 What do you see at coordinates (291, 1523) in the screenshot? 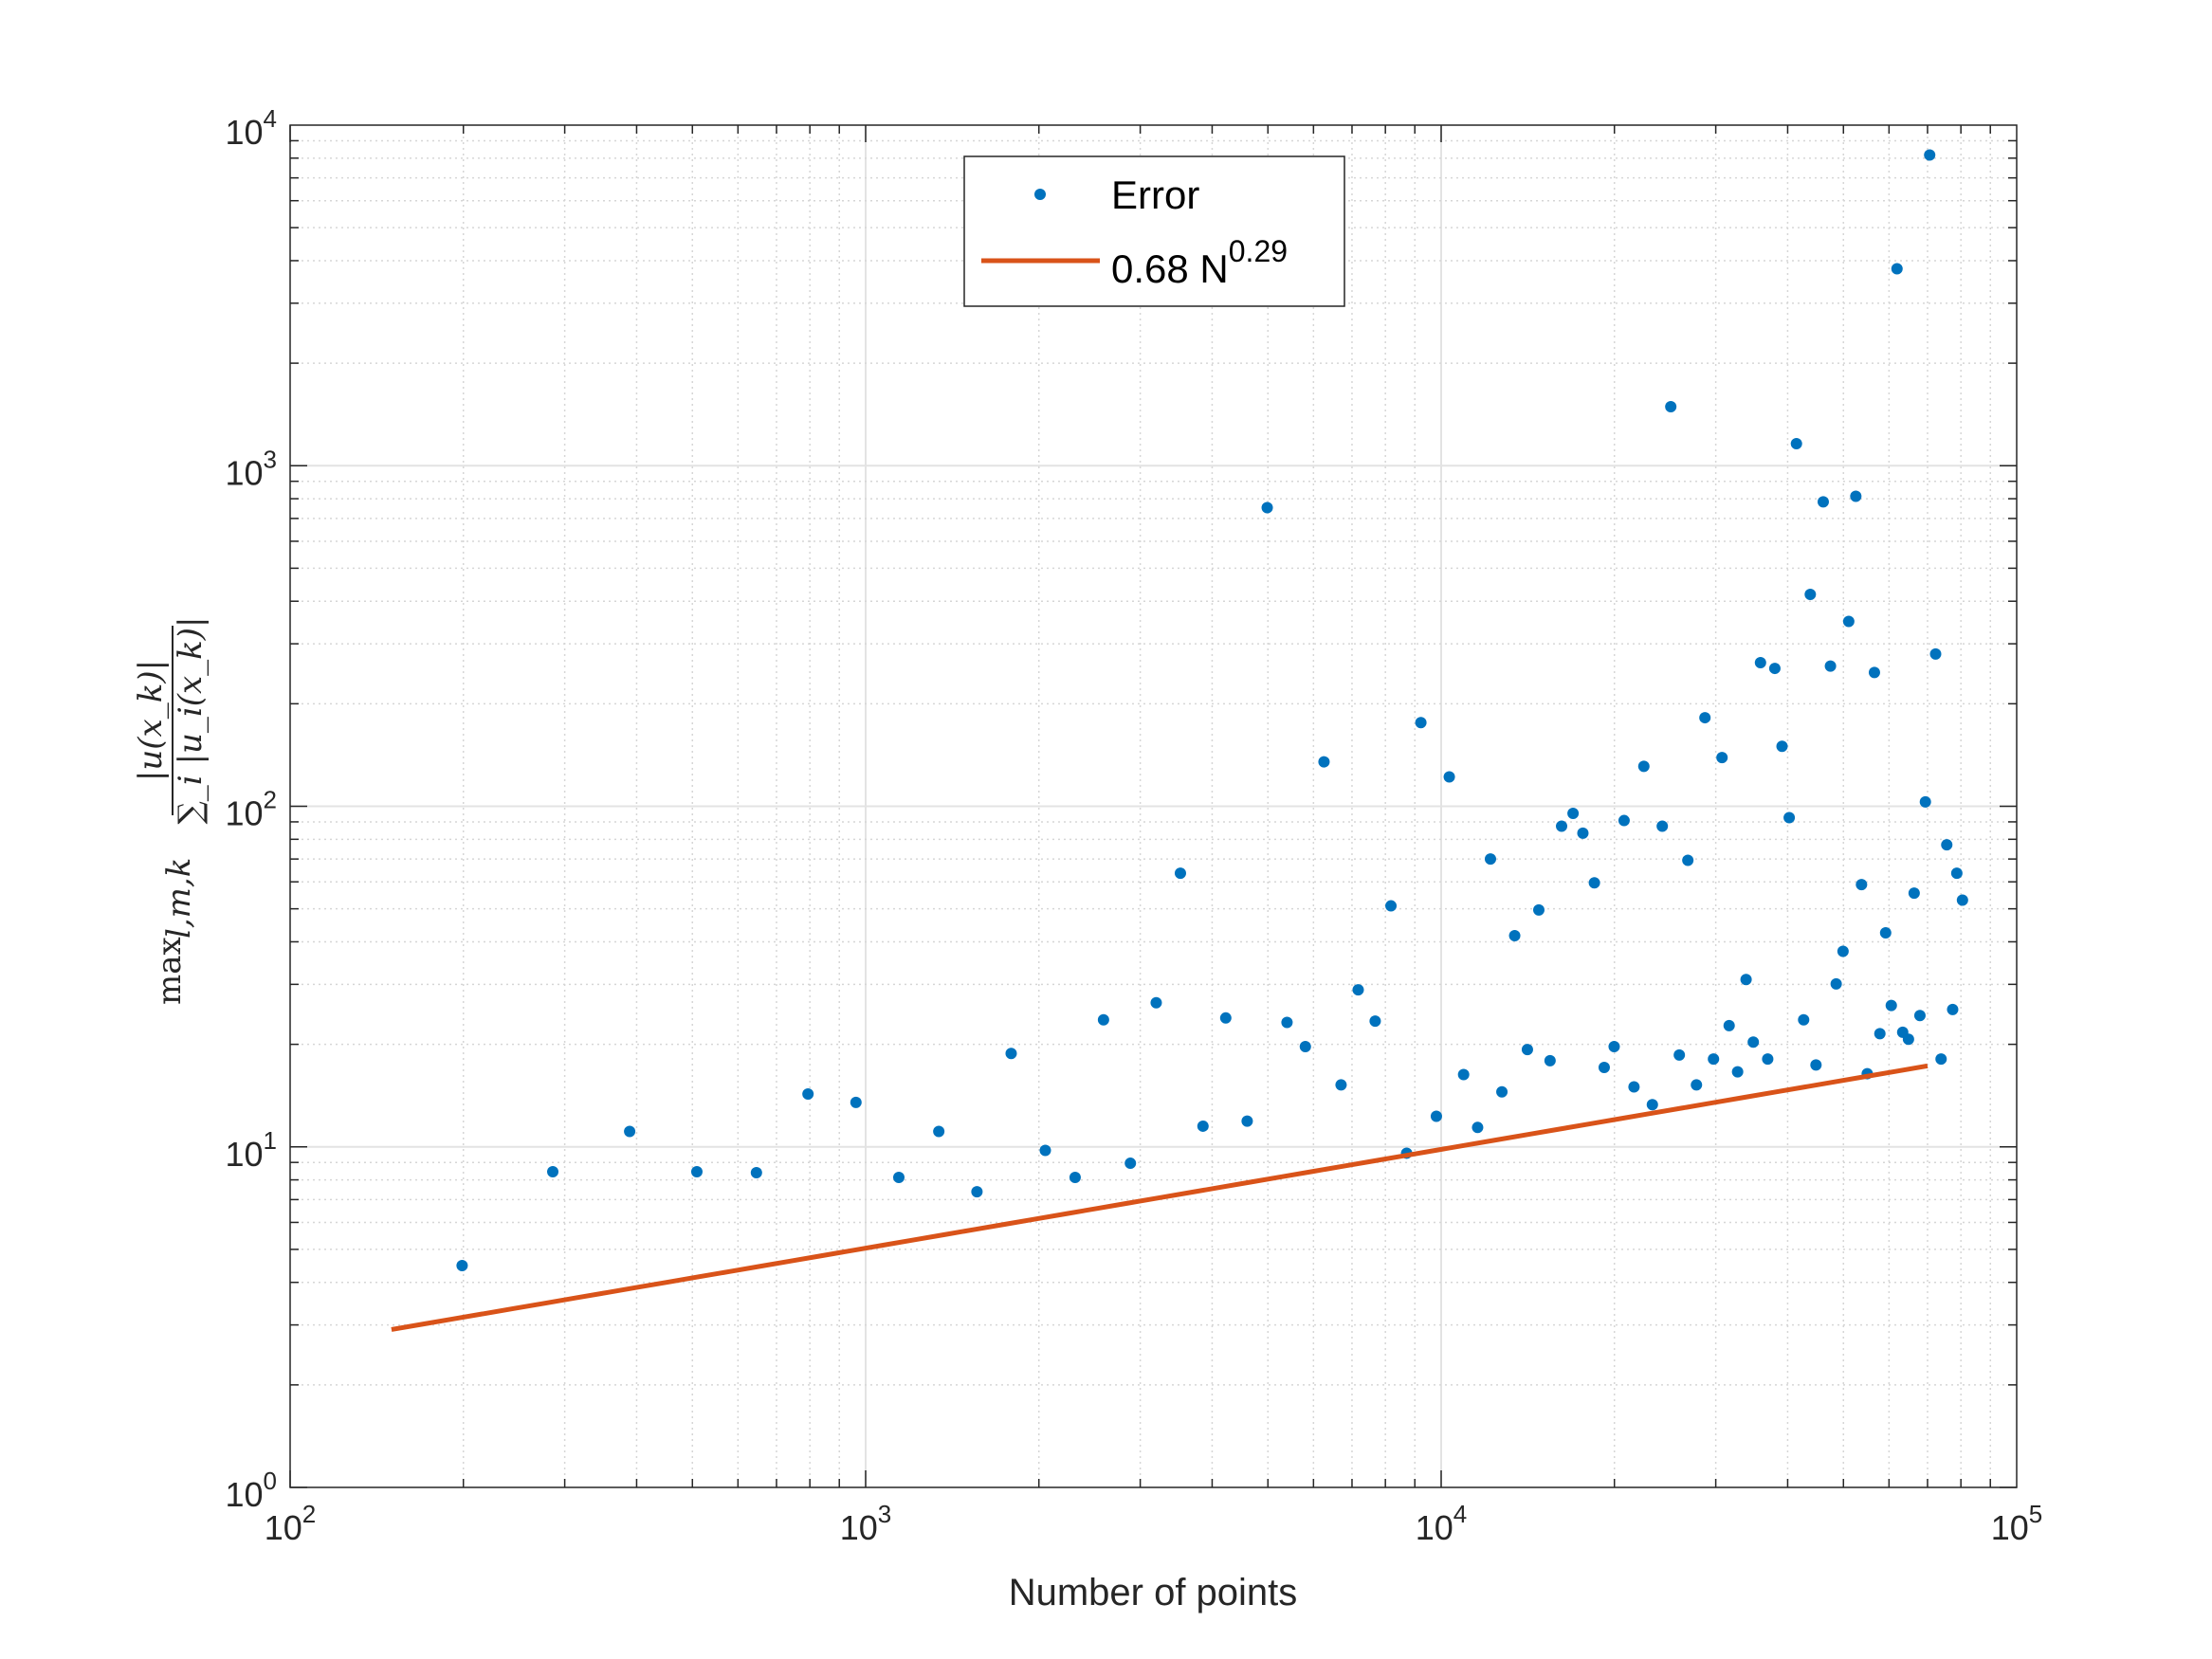
I see `x-tick-label: 10²` at bounding box center [291, 1523].